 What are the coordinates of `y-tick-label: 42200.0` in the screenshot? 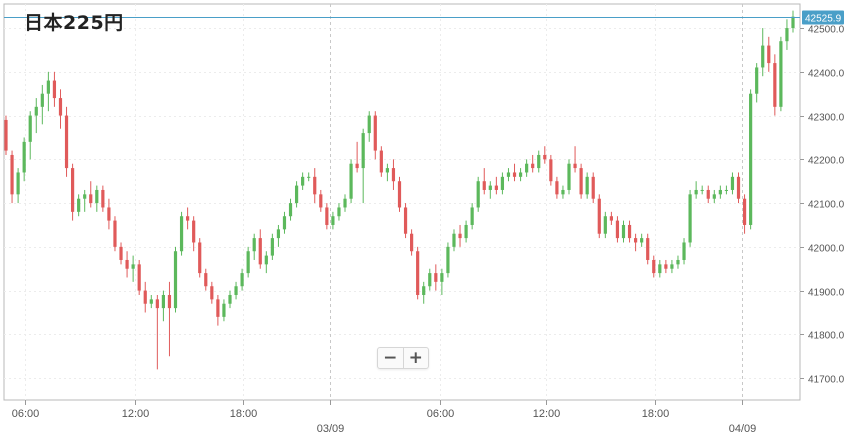 It's located at (826, 161).